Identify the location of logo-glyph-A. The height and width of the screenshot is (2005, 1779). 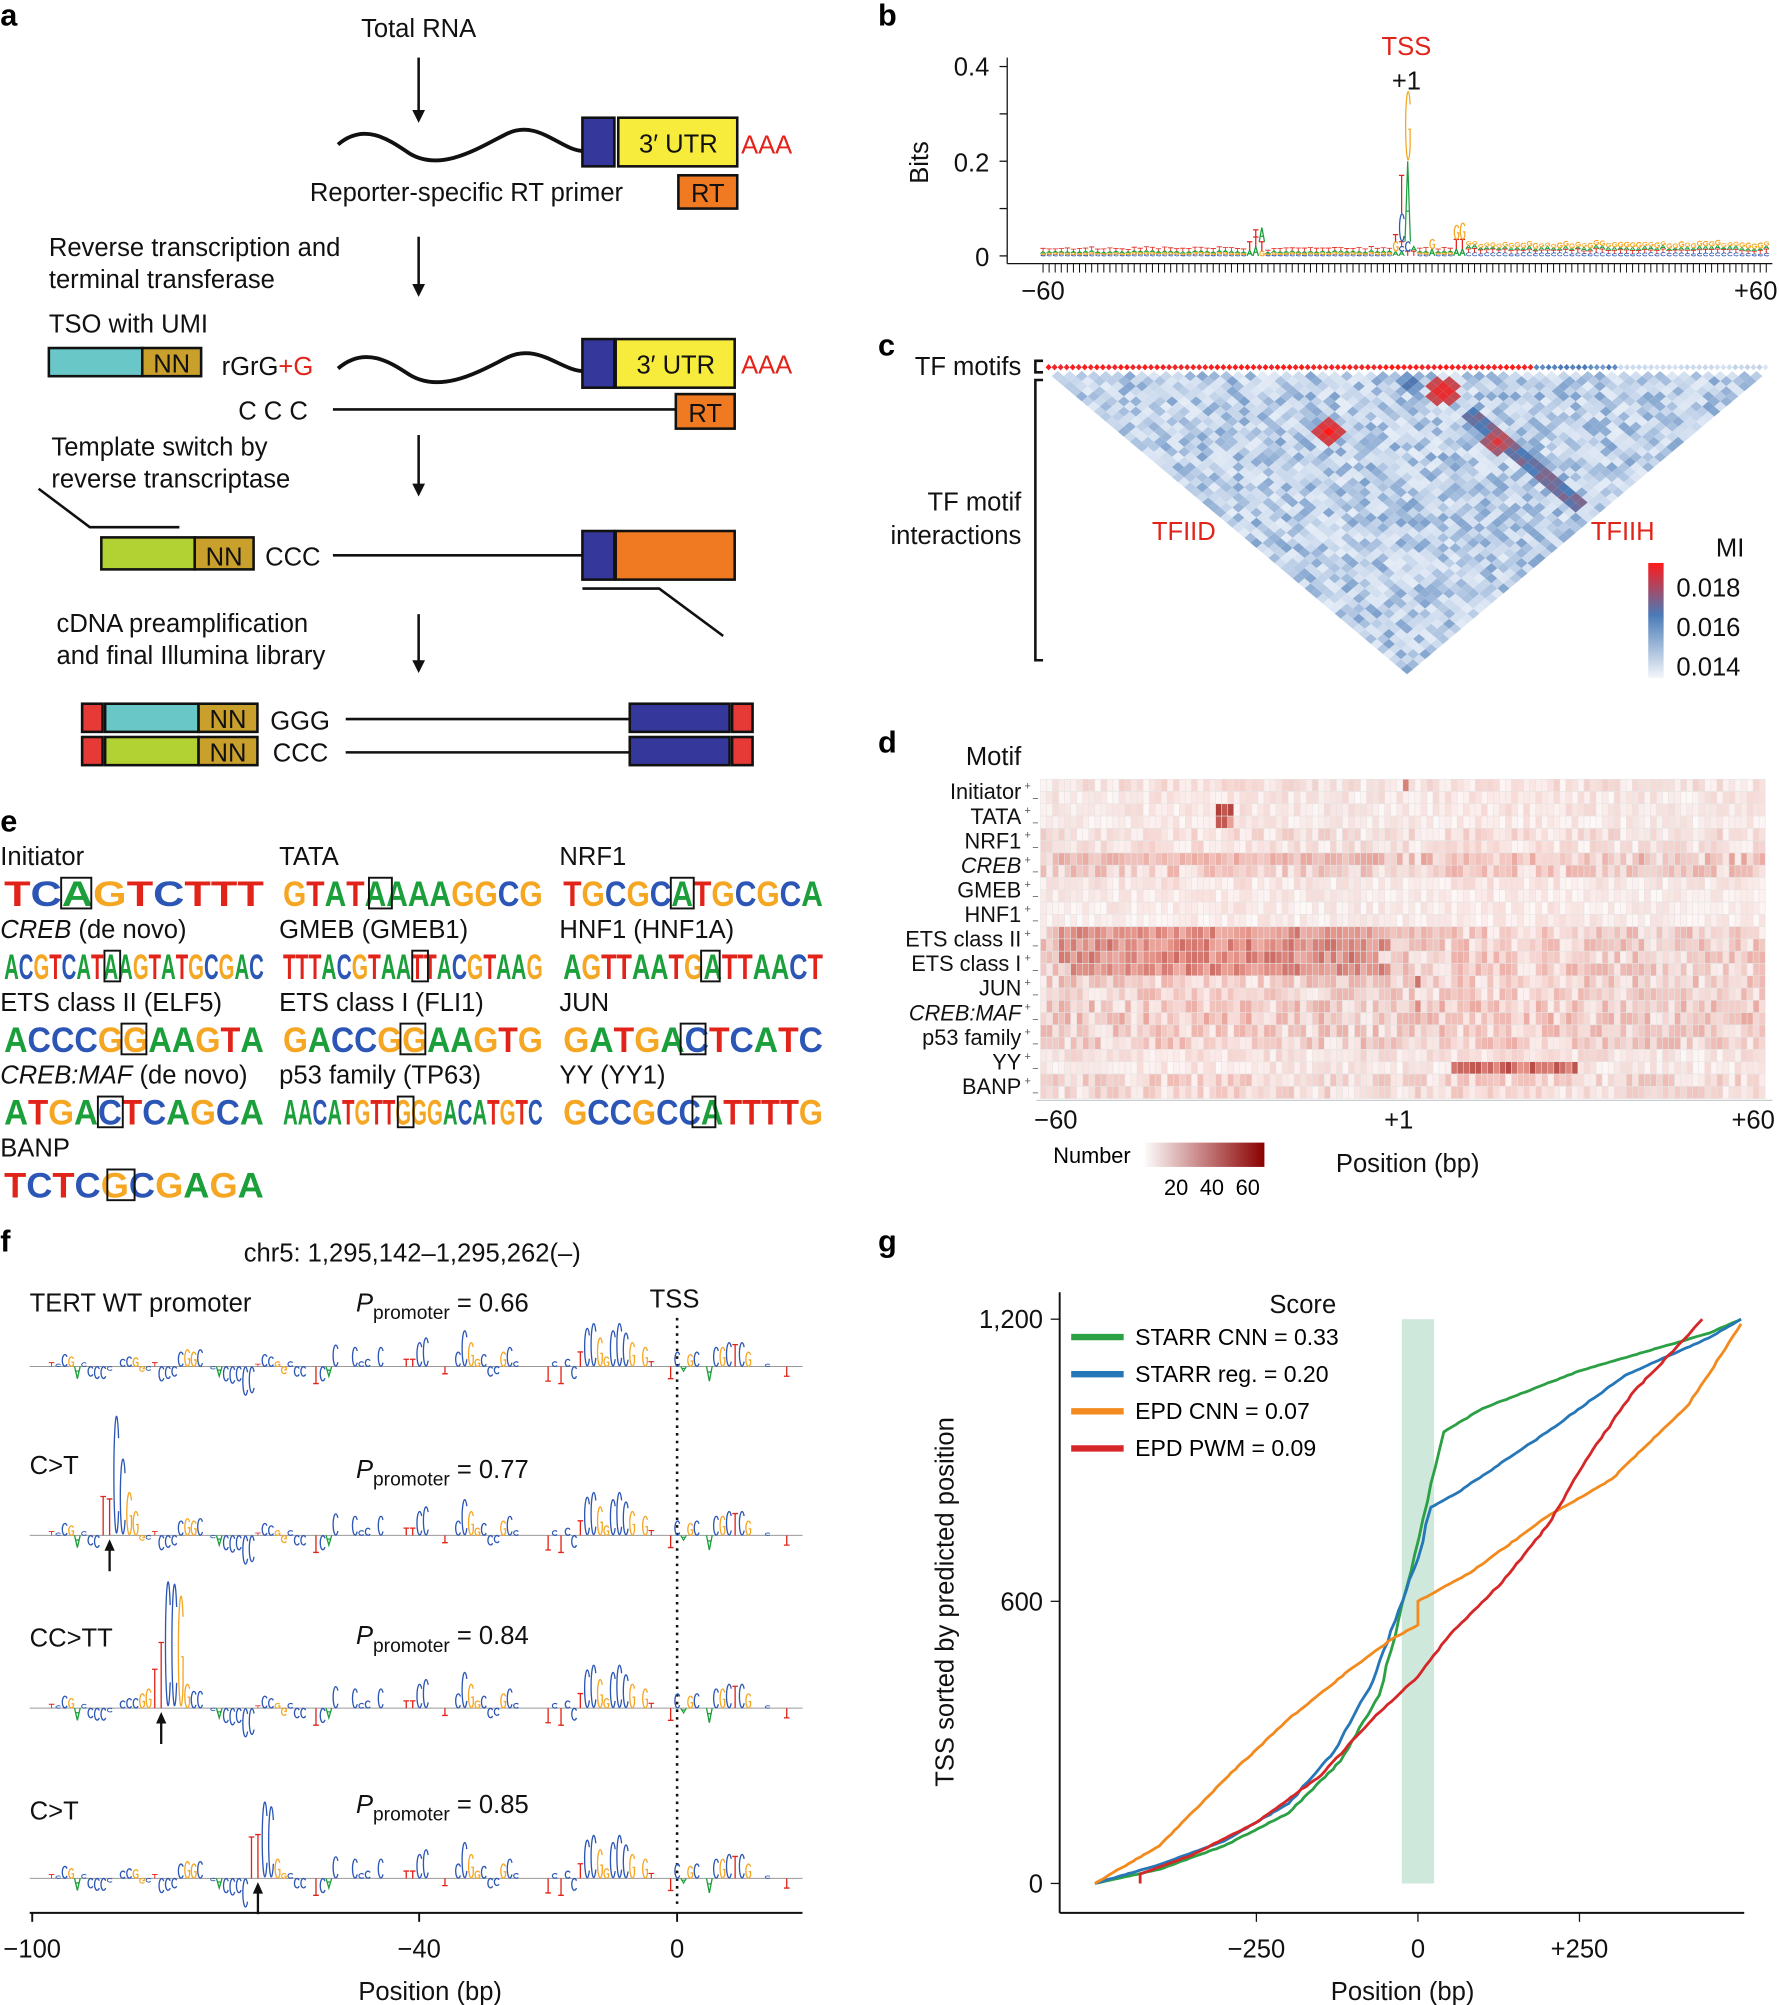
(1206, 252).